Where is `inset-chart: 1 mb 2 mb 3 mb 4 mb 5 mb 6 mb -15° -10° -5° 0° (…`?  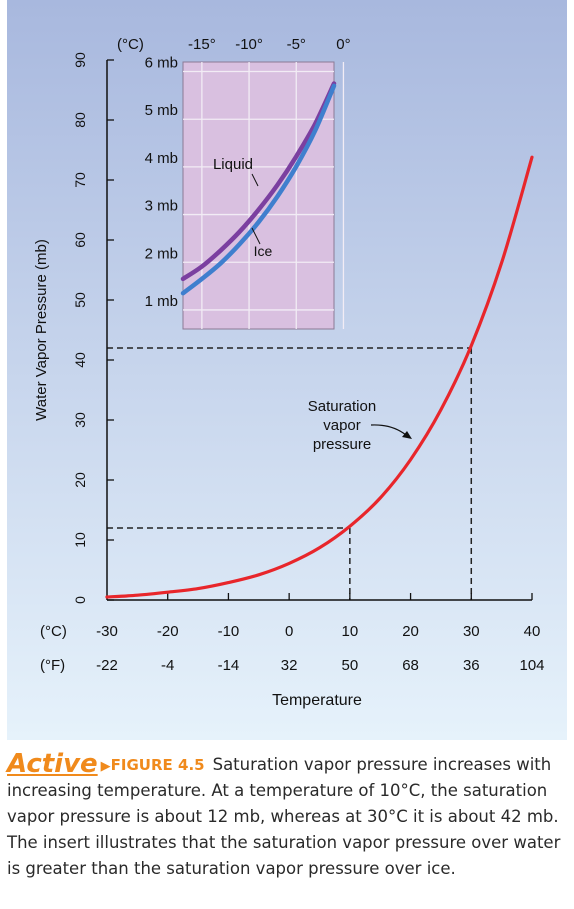 inset-chart: 1 mb 2 mb 3 mb 4 mb 5 mb 6 mb -15° -10° -5° 0° (… is located at coordinates (234, 183).